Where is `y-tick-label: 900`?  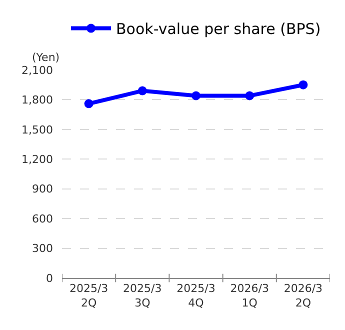 y-tick-label: 900 is located at coordinates (42, 189).